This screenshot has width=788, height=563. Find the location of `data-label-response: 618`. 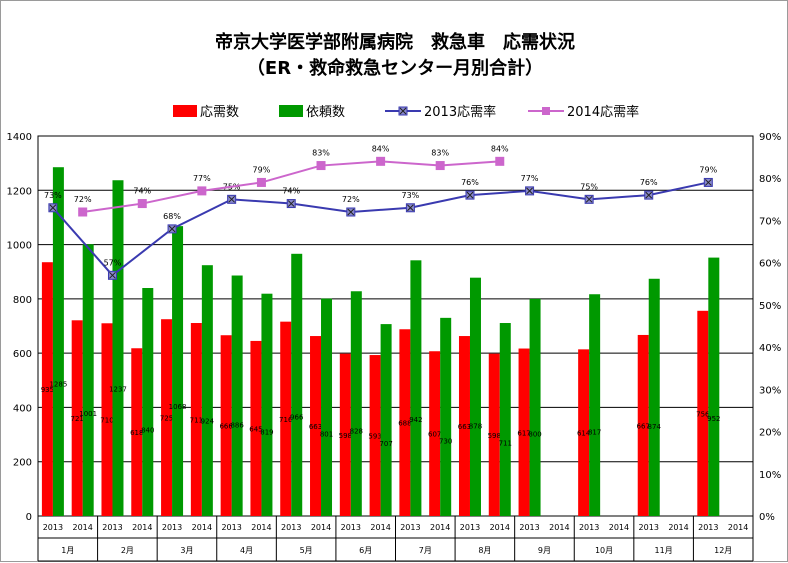

data-label-response: 618 is located at coordinates (136, 433).